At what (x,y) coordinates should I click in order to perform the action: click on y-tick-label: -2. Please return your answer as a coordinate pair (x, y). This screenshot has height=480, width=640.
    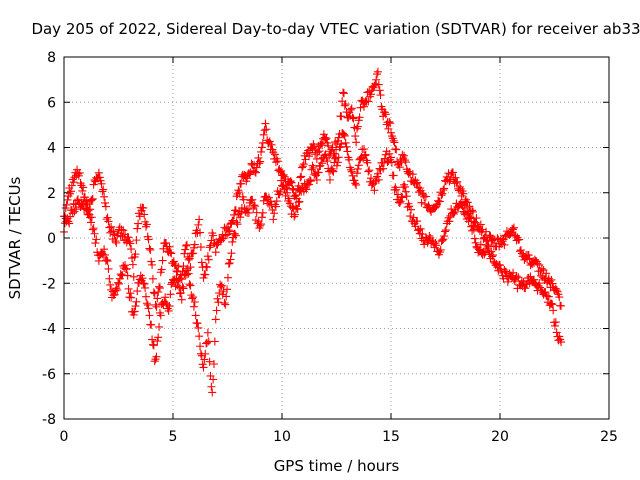
    Looking at the image, I should click on (49, 284).